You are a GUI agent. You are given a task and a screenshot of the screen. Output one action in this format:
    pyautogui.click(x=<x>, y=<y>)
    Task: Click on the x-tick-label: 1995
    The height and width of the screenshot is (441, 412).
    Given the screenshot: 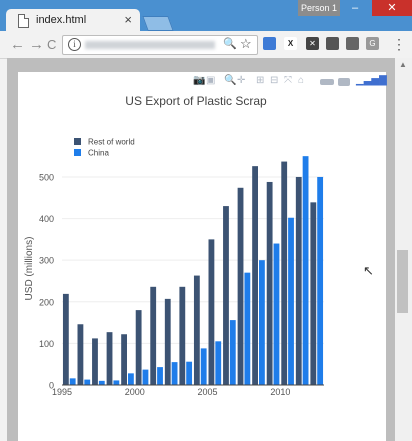 What is the action you would take?
    pyautogui.click(x=62, y=392)
    